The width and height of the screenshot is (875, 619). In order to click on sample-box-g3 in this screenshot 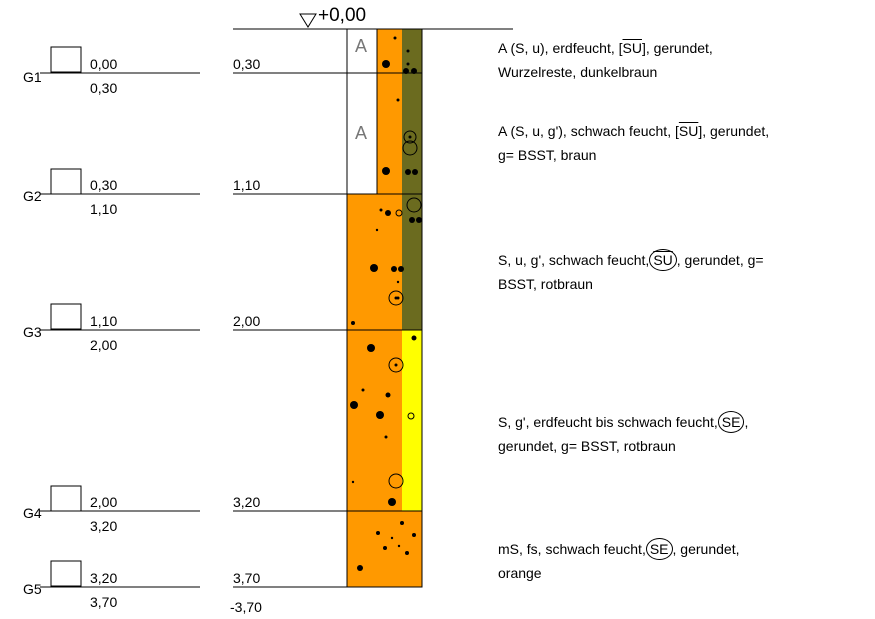, I will do `click(66, 316)`.